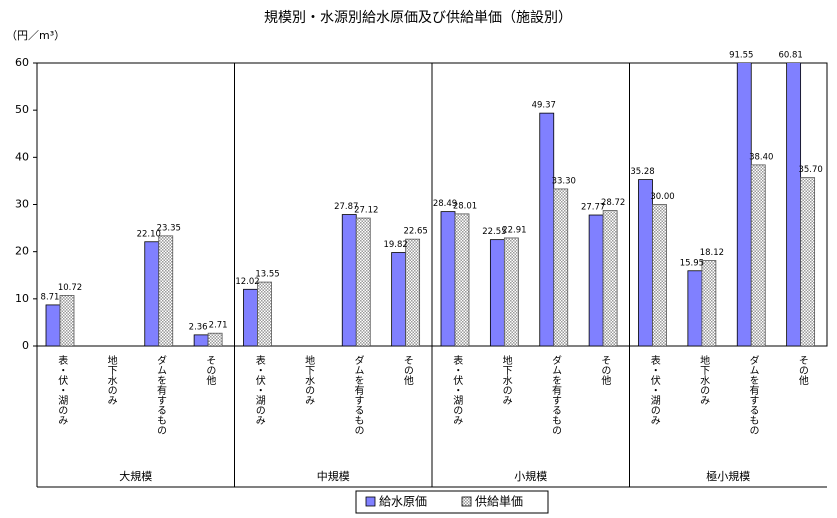 The image size is (837, 518). I want to click on value-label: 38.40, so click(761, 157).